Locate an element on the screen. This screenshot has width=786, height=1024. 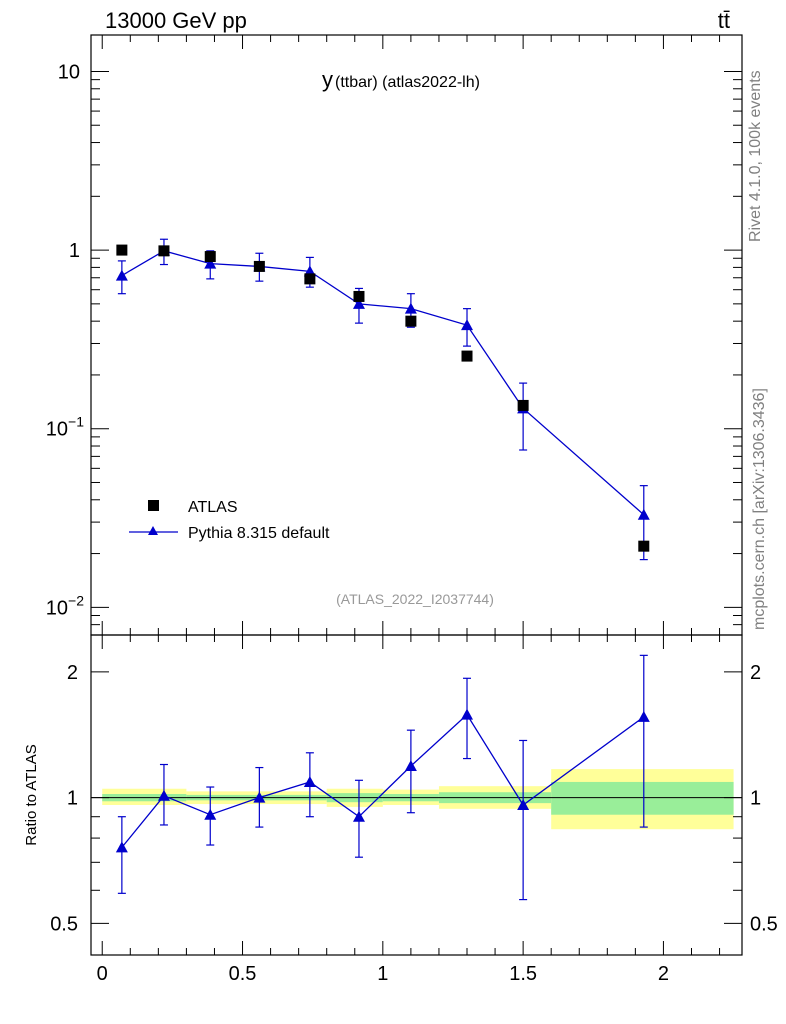
ratio-y-axis-label: Ratio to ATLAS is located at coordinates (31, 794).